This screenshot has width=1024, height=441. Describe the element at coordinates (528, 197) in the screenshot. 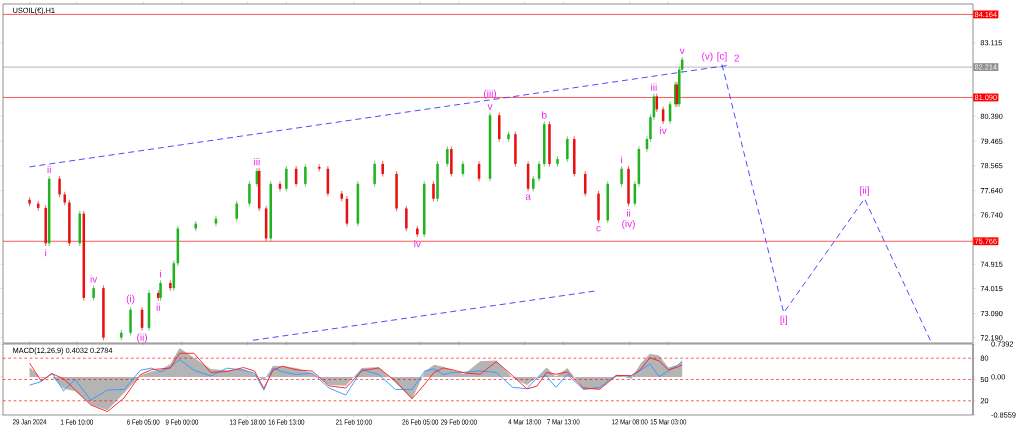

I see `annotation: a` at that location.